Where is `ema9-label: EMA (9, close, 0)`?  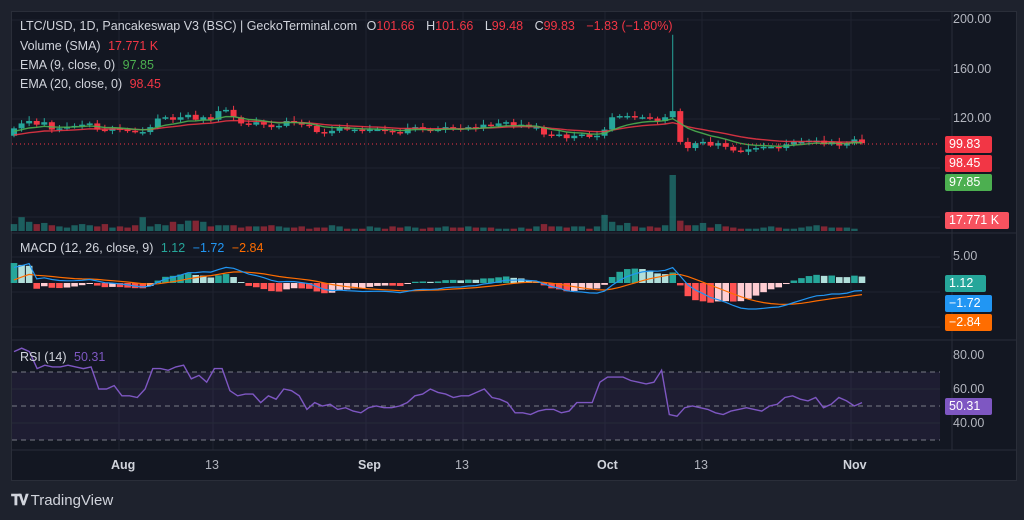 ema9-label: EMA (9, close, 0) is located at coordinates (68, 65).